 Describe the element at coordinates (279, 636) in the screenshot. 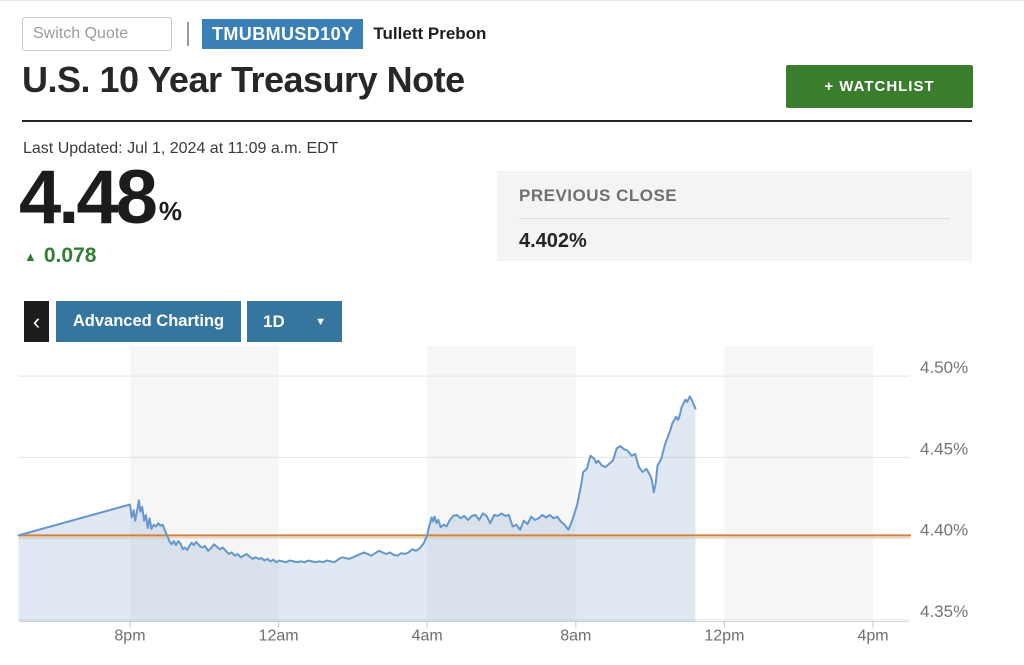

I see `x-axis-label: 12am` at that location.